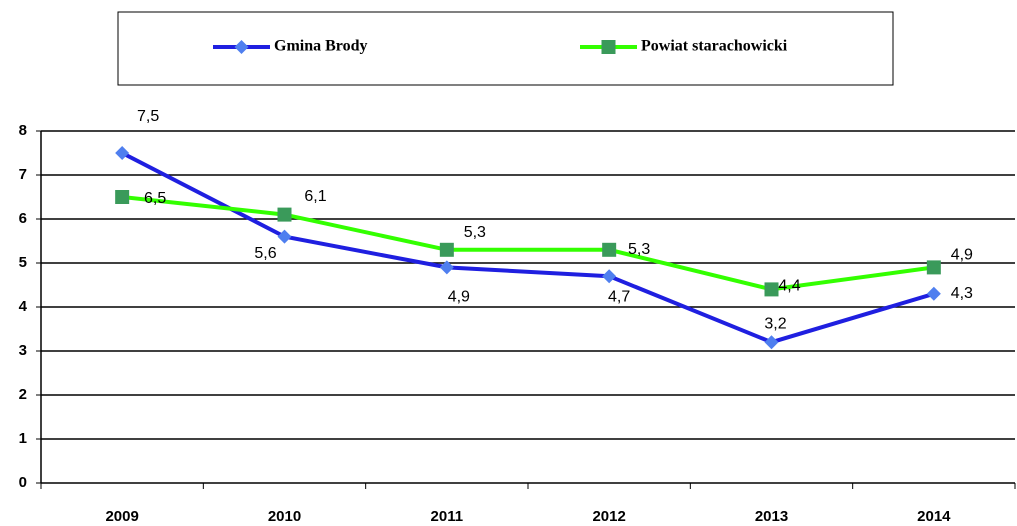 This screenshot has height=526, width=1017. What do you see at coordinates (148, 116) in the screenshot?
I see `data-label: 7,5` at bounding box center [148, 116].